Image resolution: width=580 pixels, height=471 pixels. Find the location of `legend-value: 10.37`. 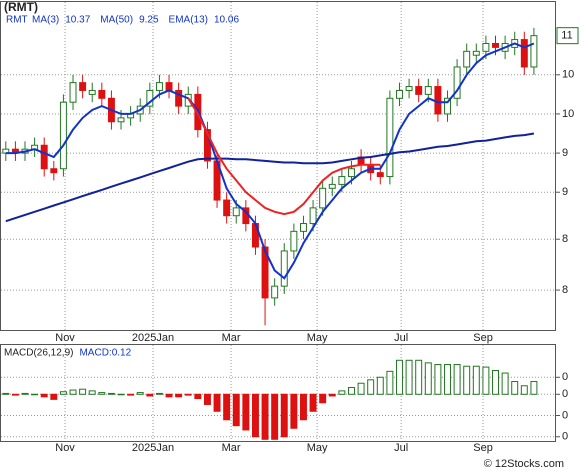

legend-value: 10.37 is located at coordinates (77, 20).